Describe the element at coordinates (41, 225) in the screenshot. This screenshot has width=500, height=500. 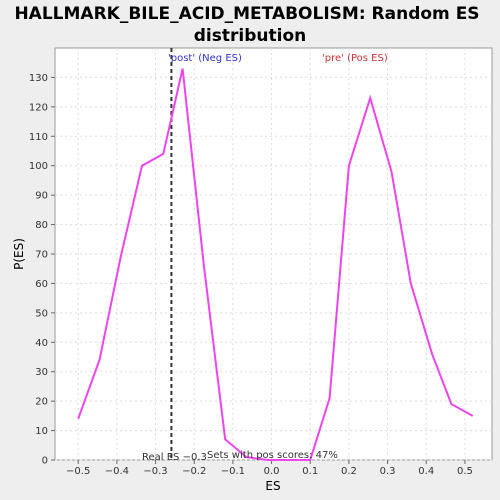
I see `y-tick-label: 80` at that location.